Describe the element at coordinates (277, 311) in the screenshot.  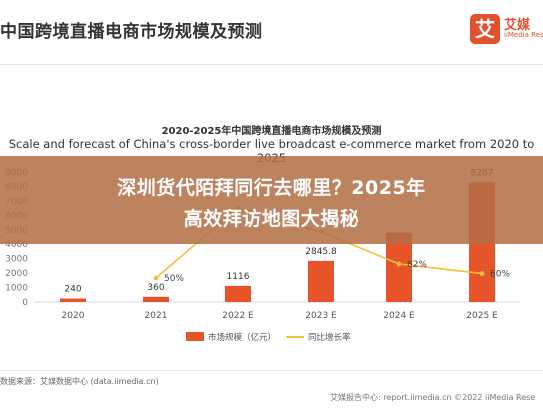
I see `x-axis: 2020 2021 2022 E 2023 E 2024 E 2025 E` at that location.